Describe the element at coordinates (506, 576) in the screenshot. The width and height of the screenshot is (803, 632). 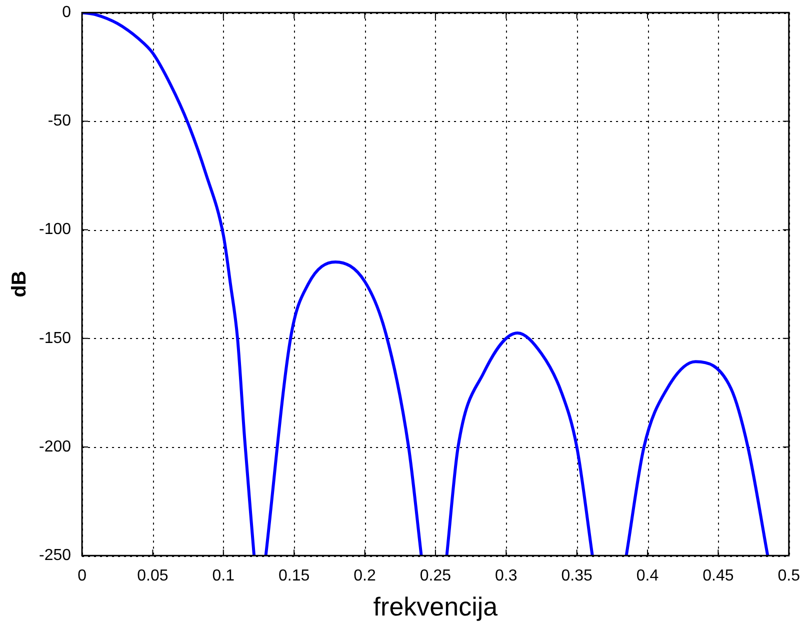
I see `x-tick-label: 0.3` at that location.